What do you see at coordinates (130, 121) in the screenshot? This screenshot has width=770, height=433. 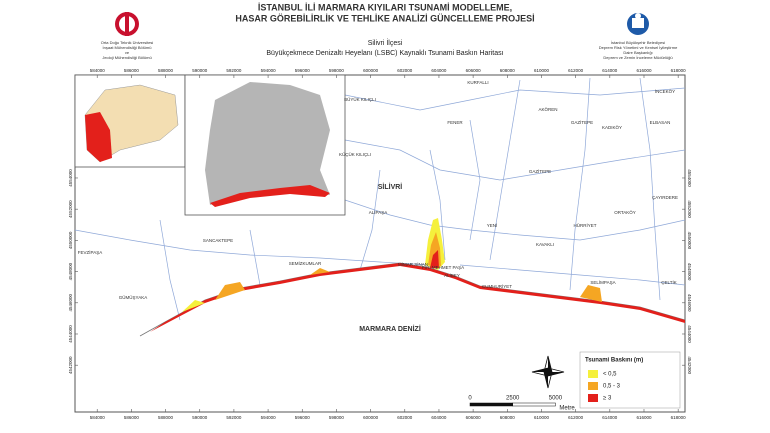 I see `inset-istanbul` at bounding box center [130, 121].